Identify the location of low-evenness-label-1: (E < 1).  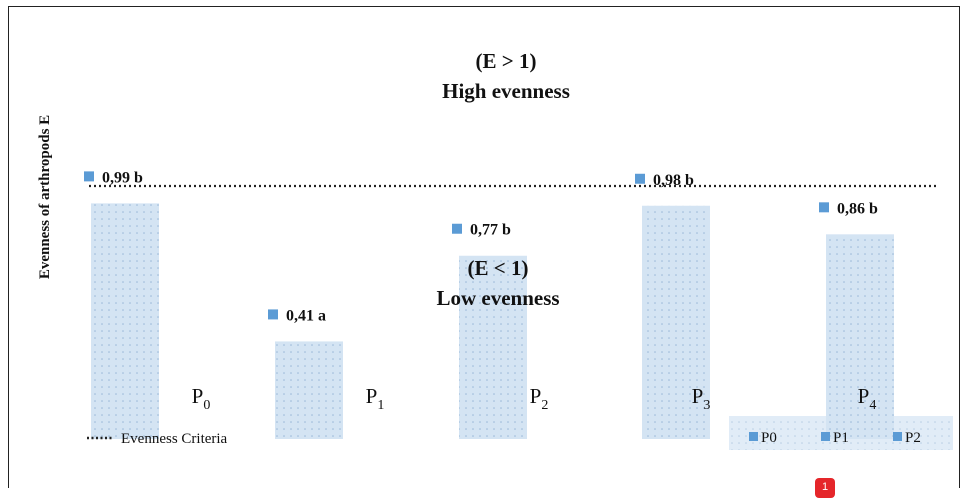
(498, 268).